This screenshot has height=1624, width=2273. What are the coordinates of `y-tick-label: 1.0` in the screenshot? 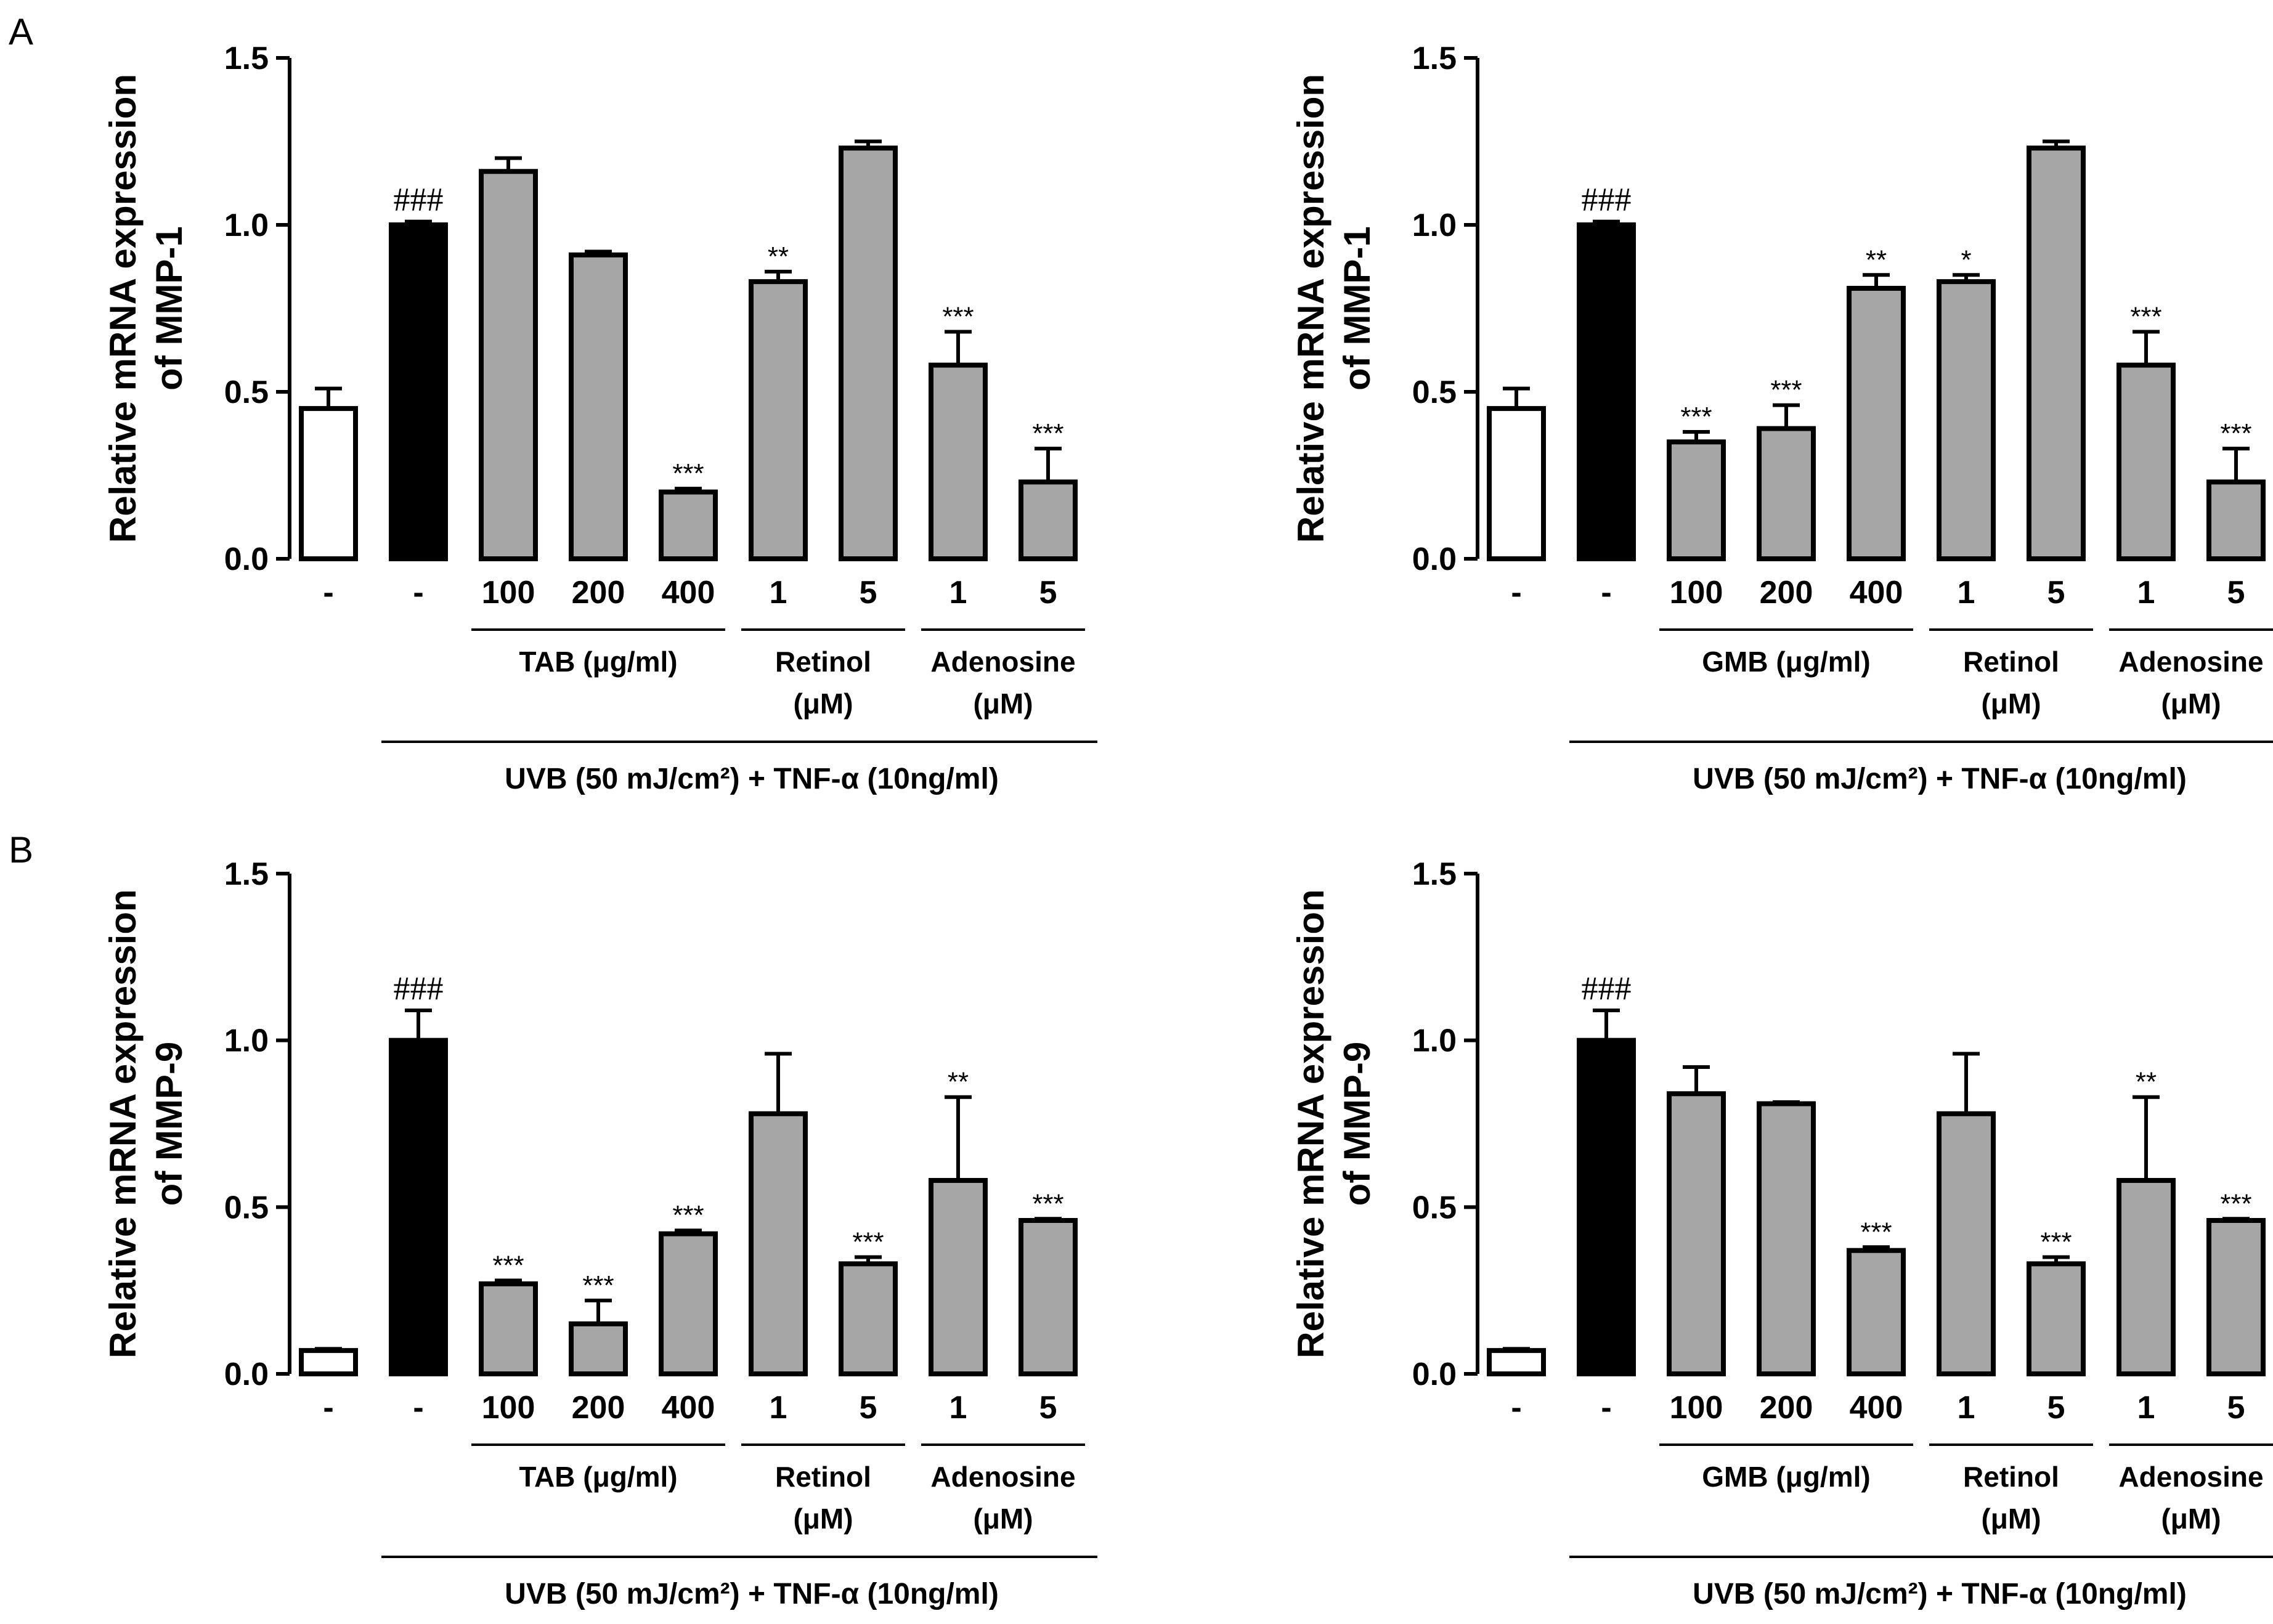 It's located at (246, 225).